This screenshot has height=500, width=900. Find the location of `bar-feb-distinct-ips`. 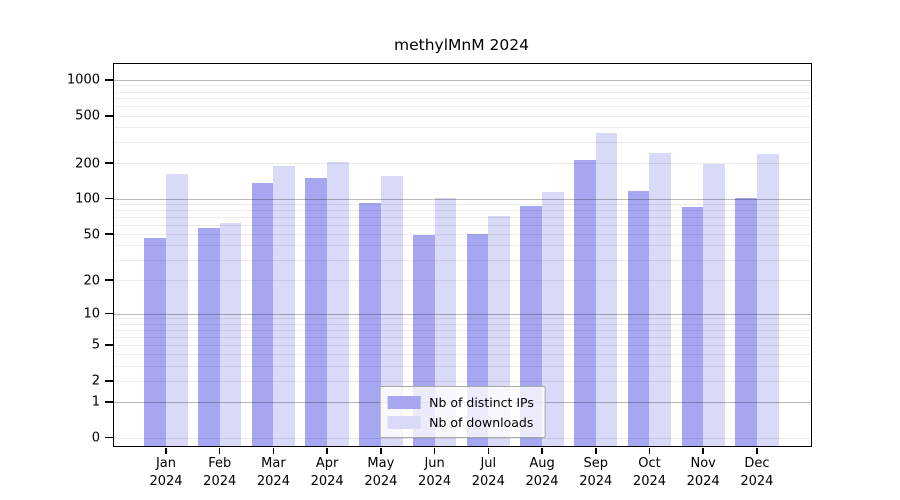

bar-feb-distinct-ips is located at coordinates (209, 337).